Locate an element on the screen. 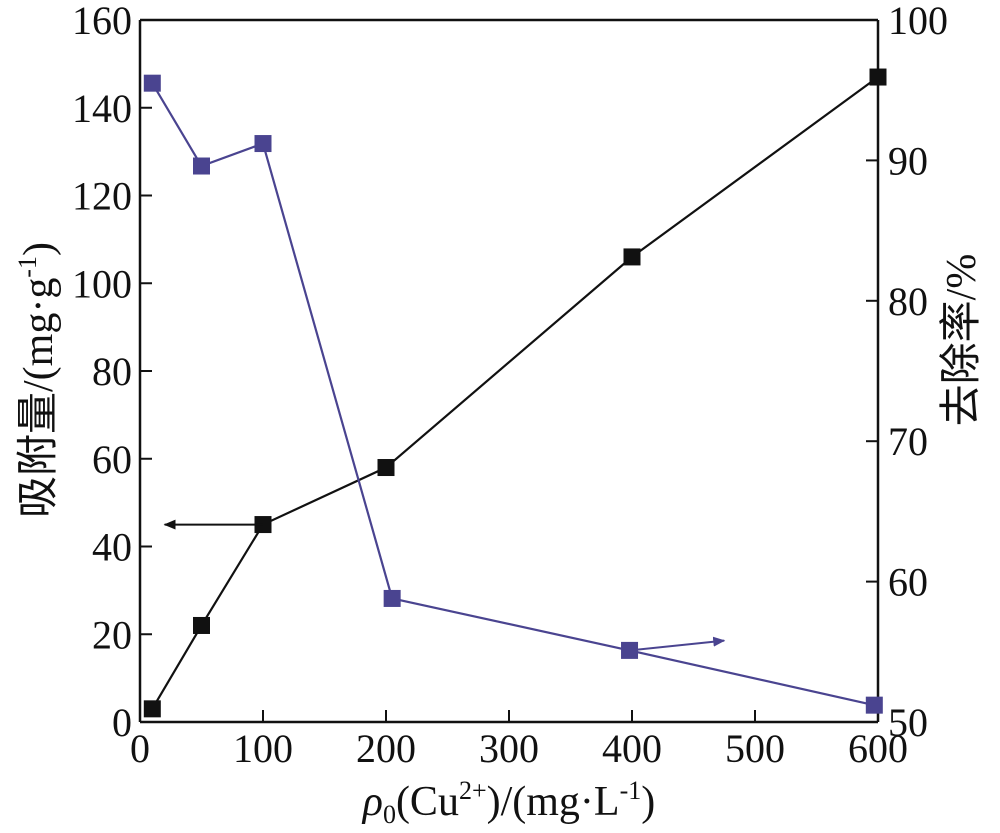  x-axis-title: ρ0(Cu2+)/(mg·L-1) is located at coordinates (508, 802).